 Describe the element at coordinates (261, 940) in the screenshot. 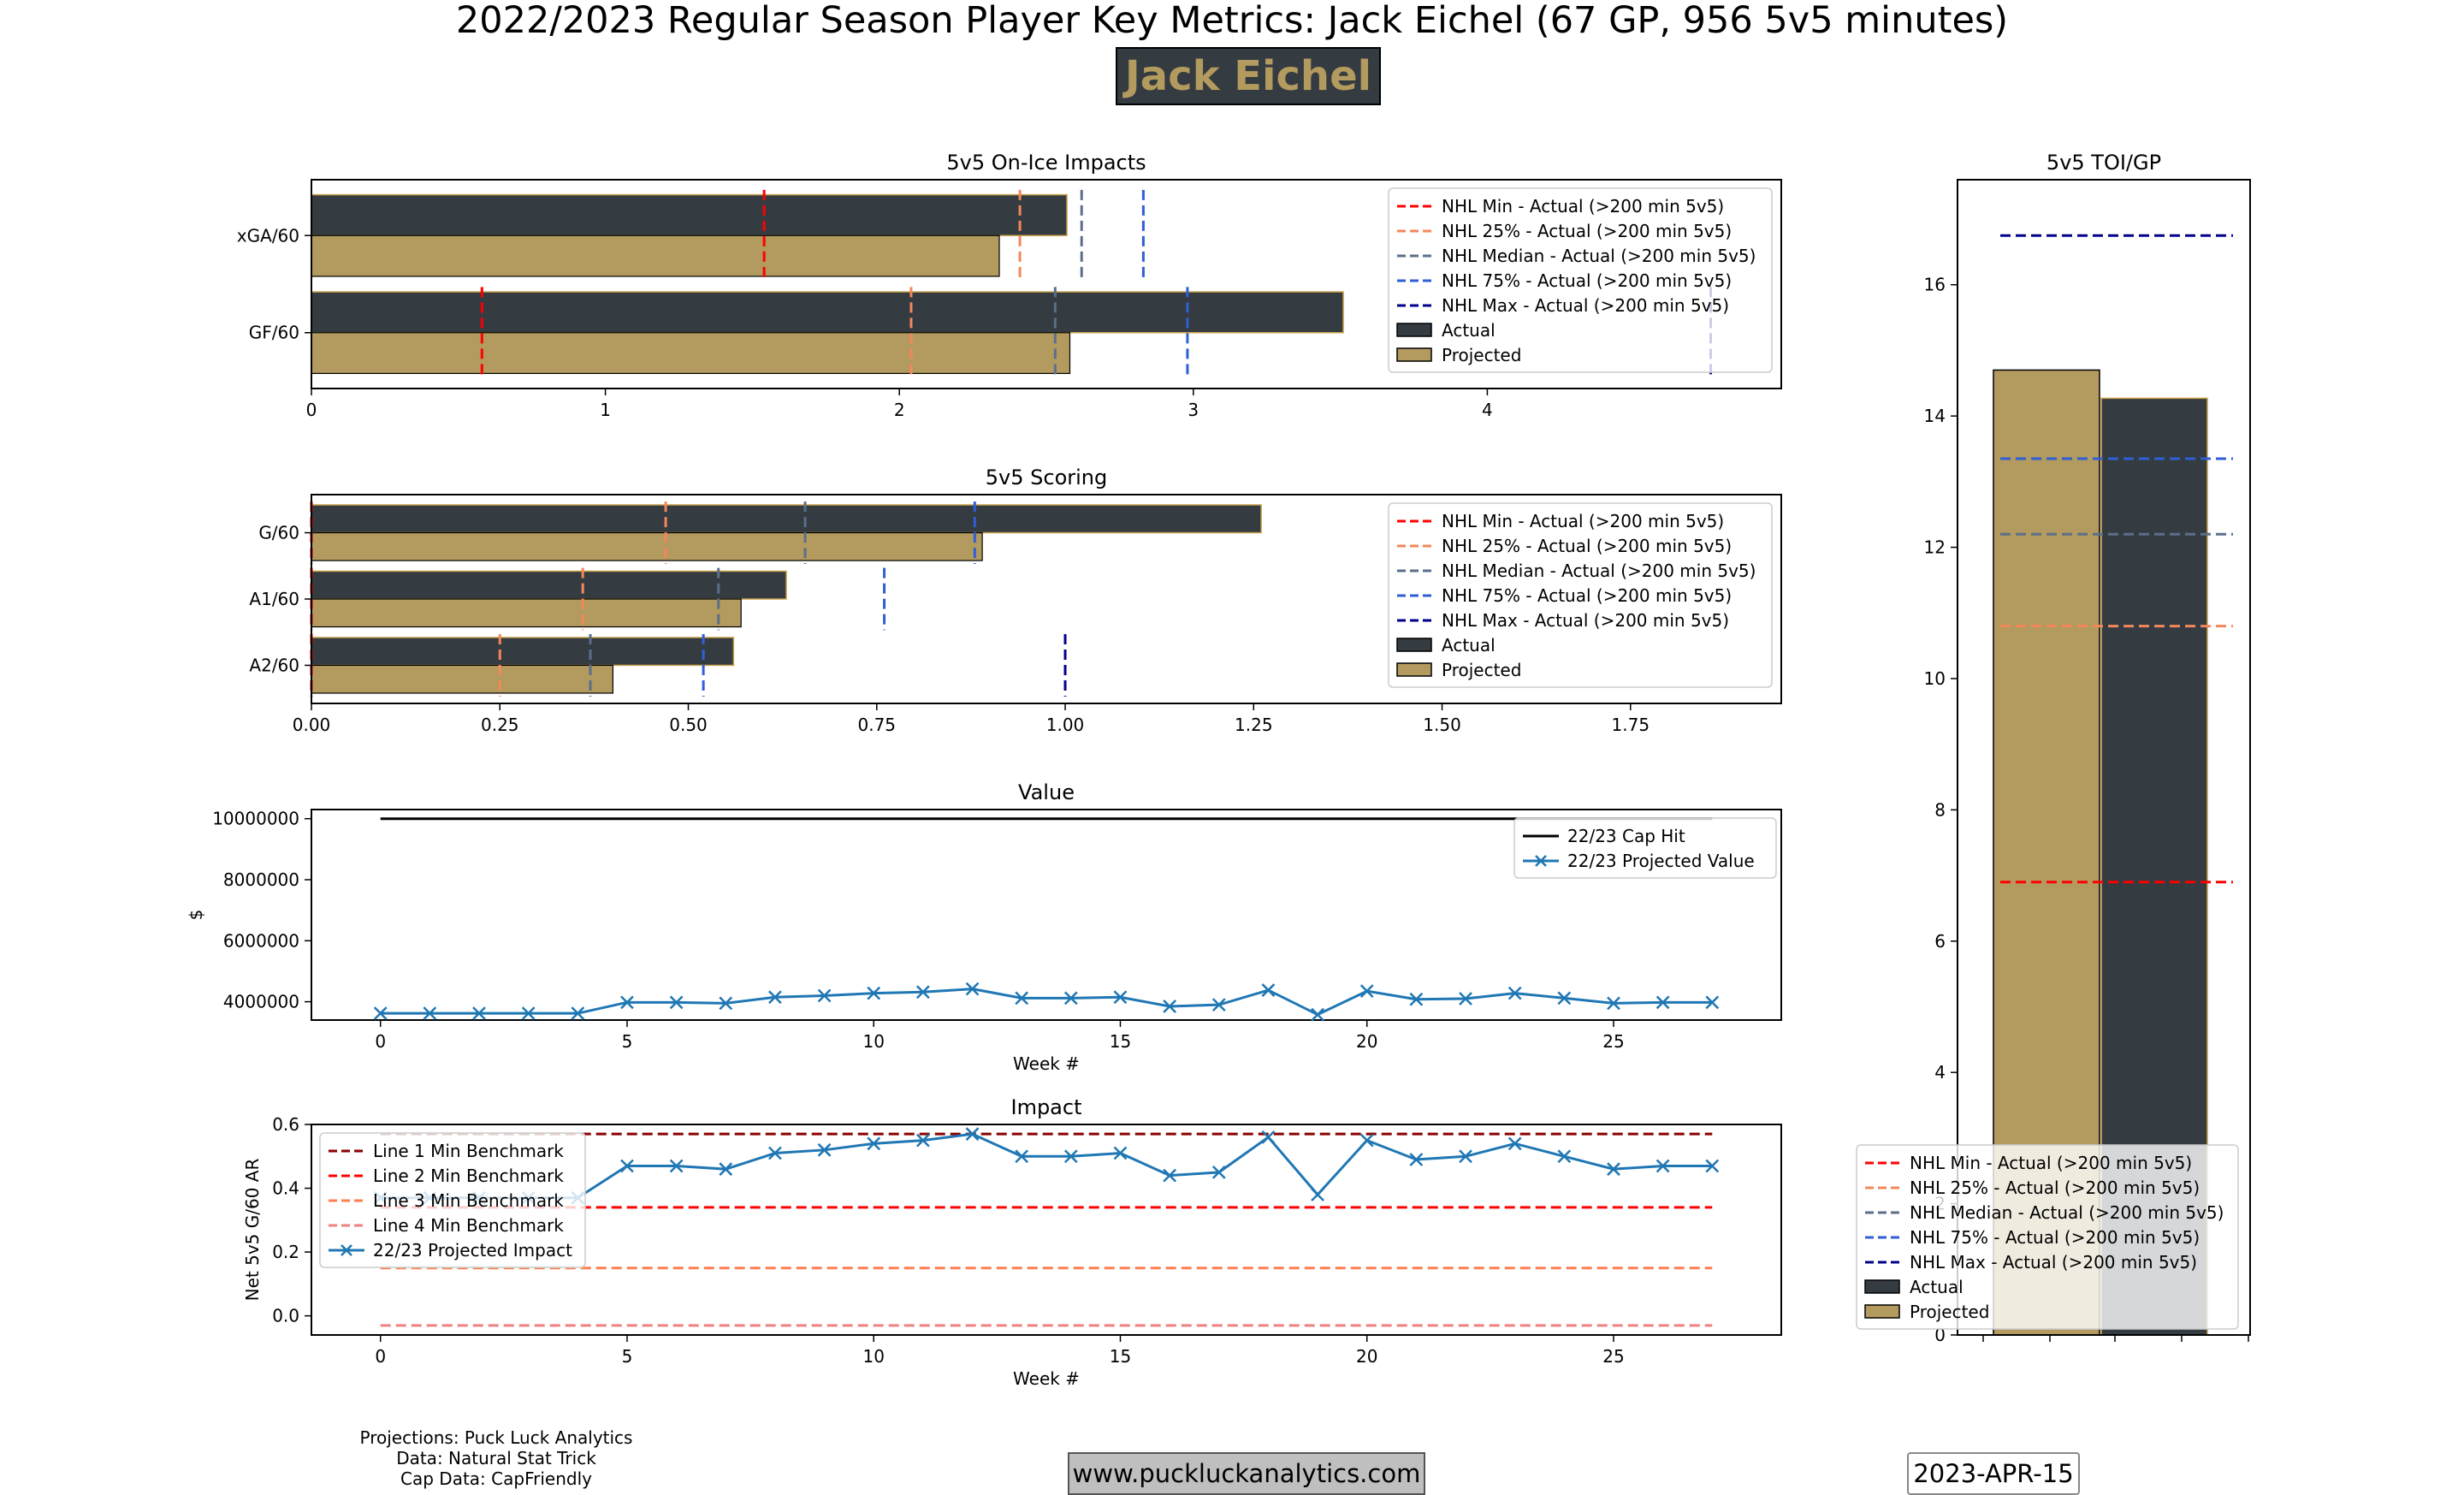

I see `value-ytick-label: 6000000` at that location.